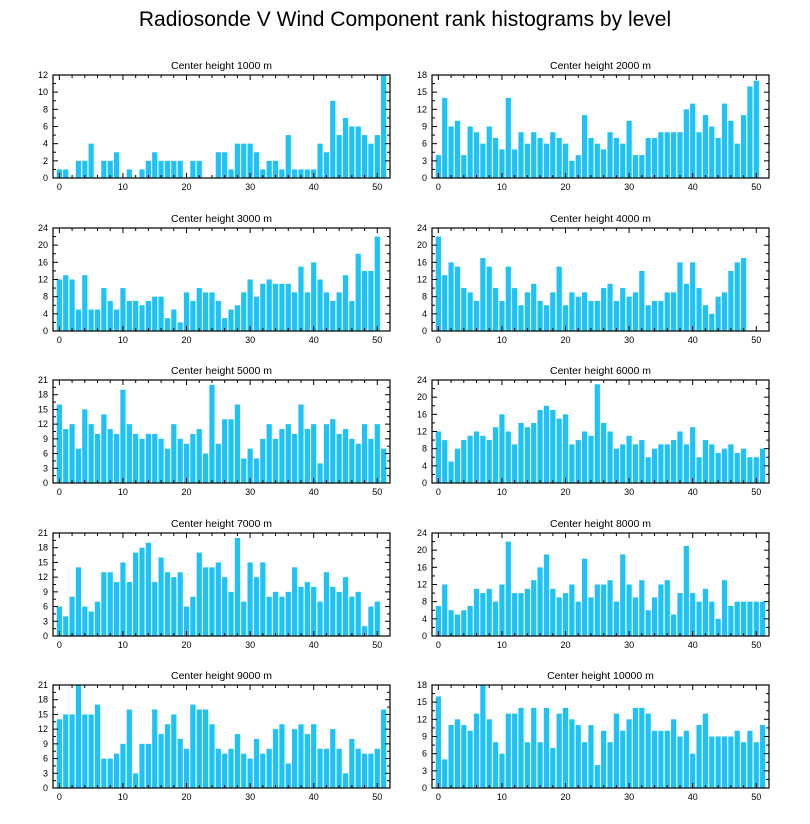 This screenshot has width=810, height=824. Describe the element at coordinates (756, 645) in the screenshot. I see `x-tick-label: 50` at that location.